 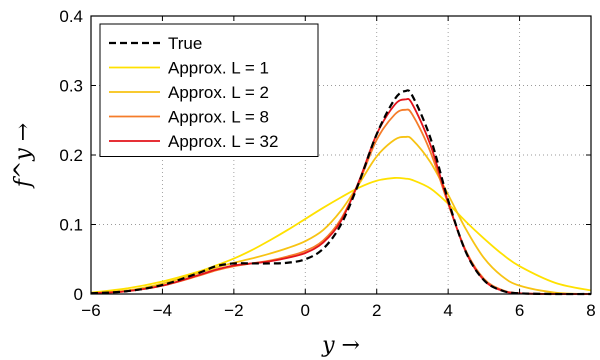 I want to click on x-axis-label: y →, so click(x=340, y=345).